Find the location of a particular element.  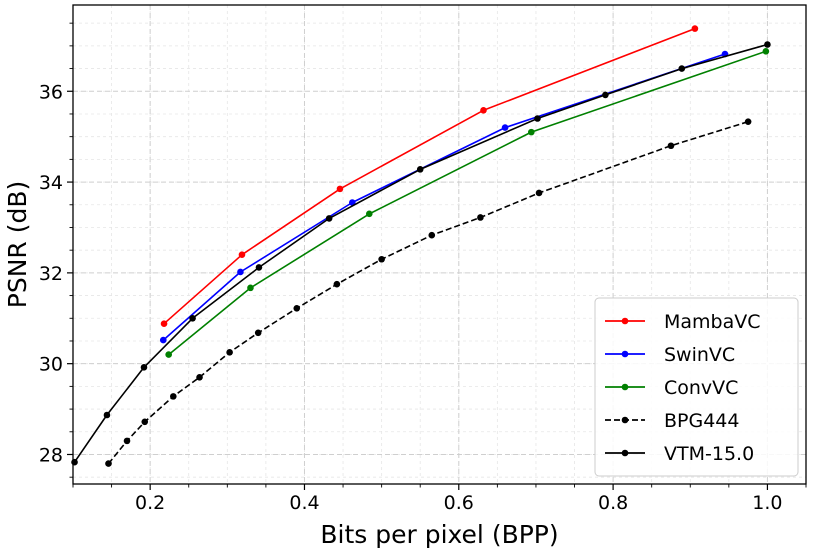

x-tick-label: 0.6 is located at coordinates (459, 503).